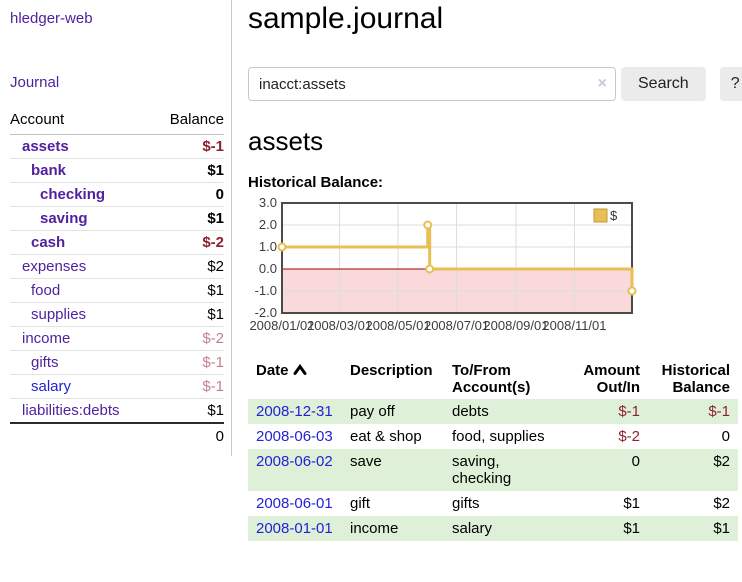 This screenshot has height=582, width=742. What do you see at coordinates (272, 370) in the screenshot?
I see `register-header-label: Date` at bounding box center [272, 370].